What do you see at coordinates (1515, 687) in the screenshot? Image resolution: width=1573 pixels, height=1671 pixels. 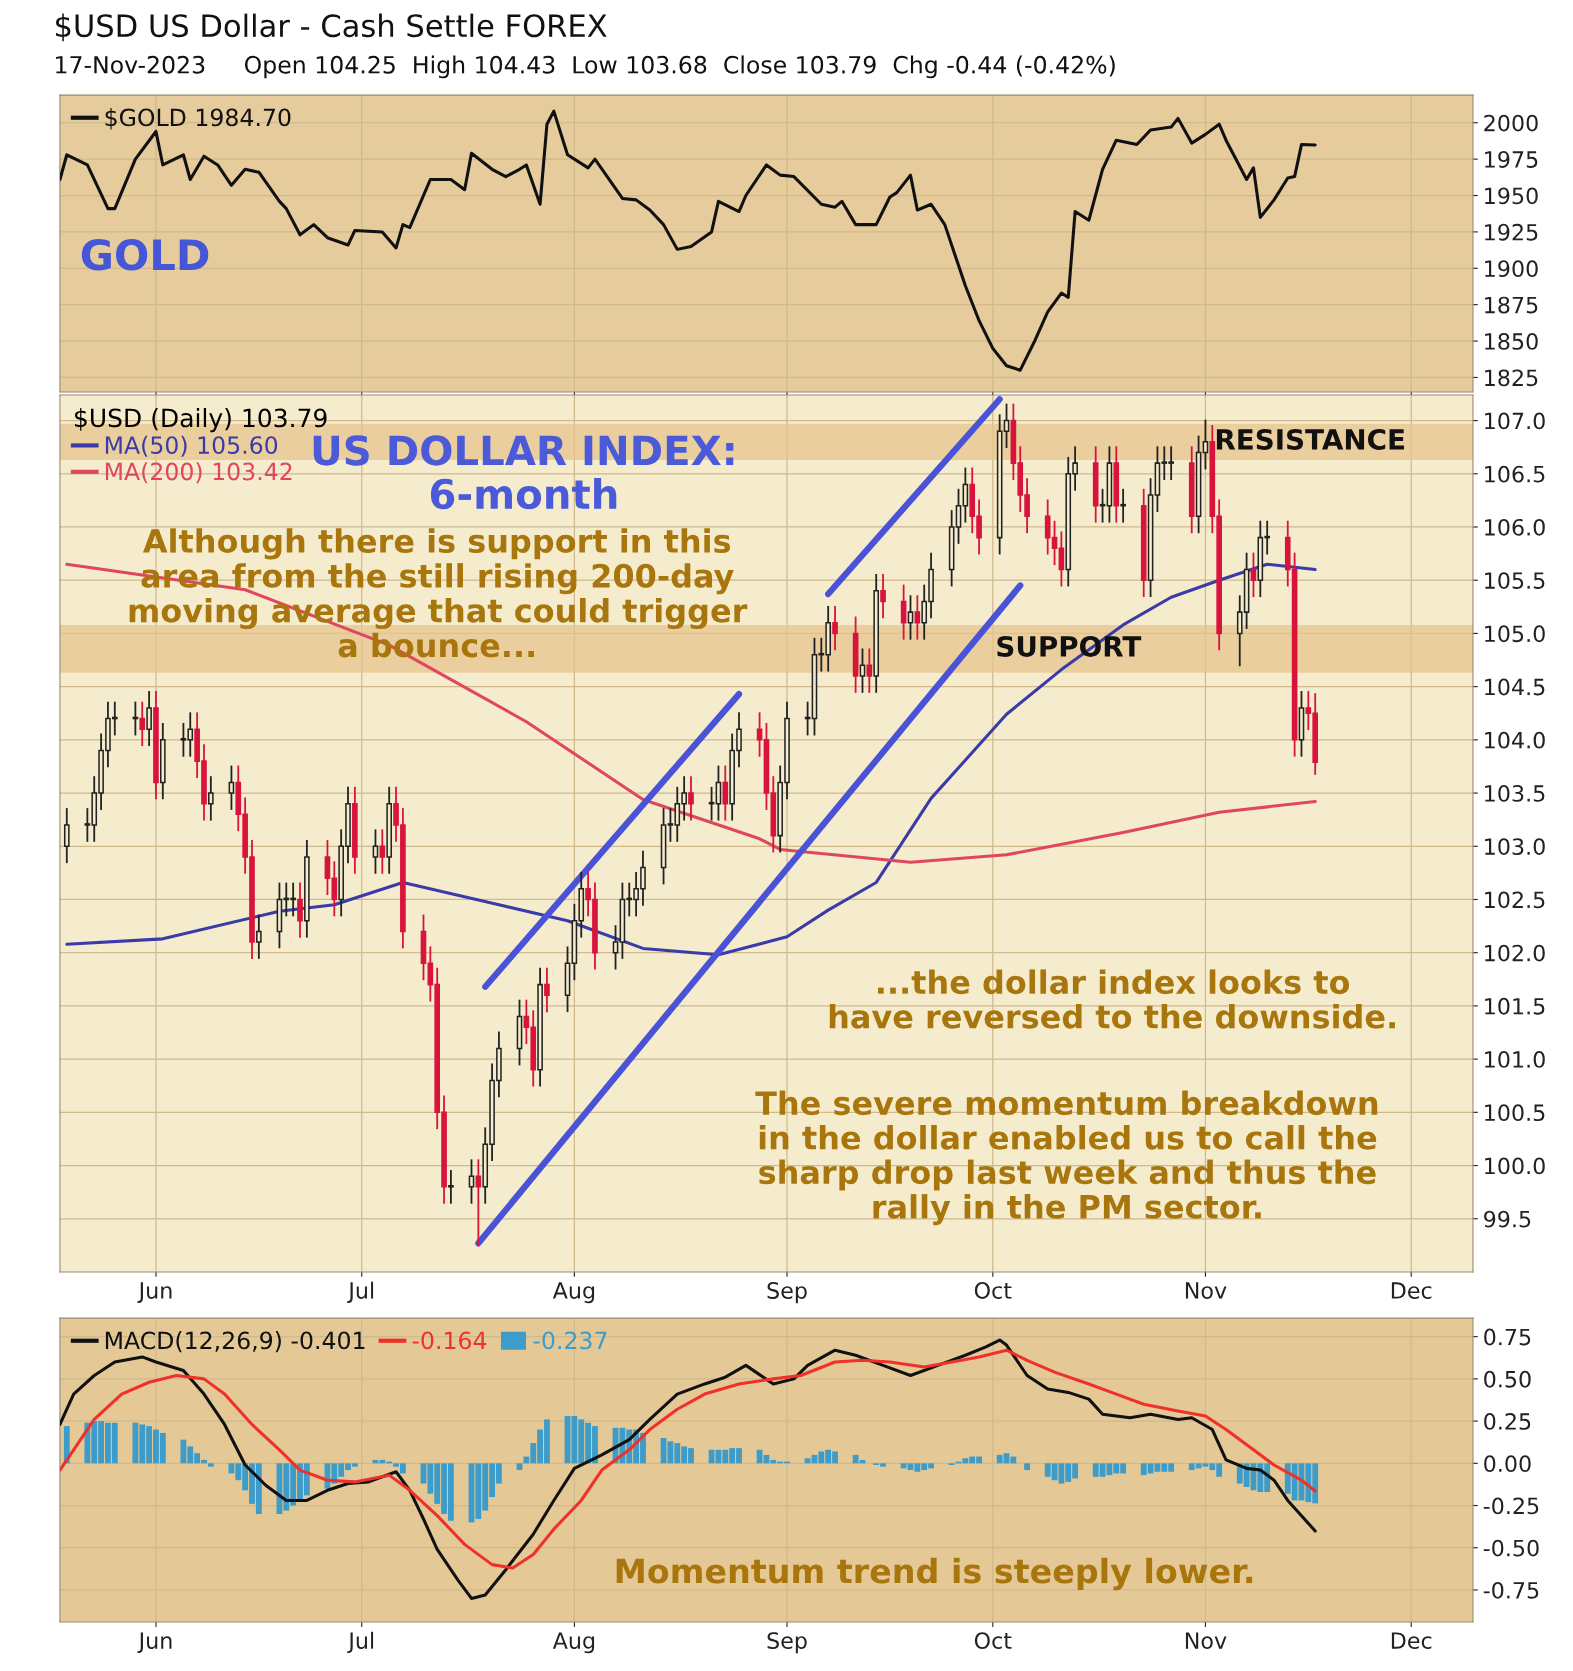 I see `y-tick-label: 104.5` at bounding box center [1515, 687].